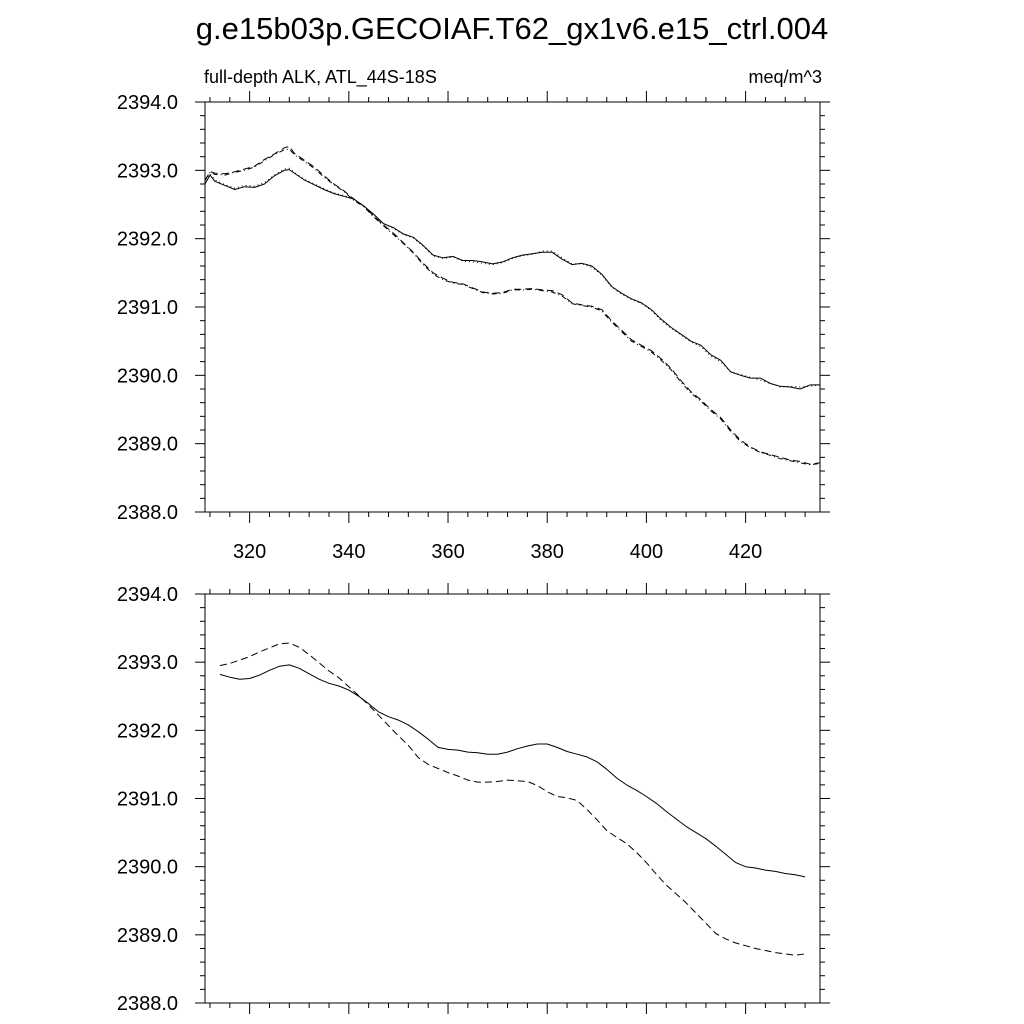 This screenshot has width=1024, height=1024. Describe the element at coordinates (447, 552) in the screenshot. I see `x-tick-label: 360` at that location.